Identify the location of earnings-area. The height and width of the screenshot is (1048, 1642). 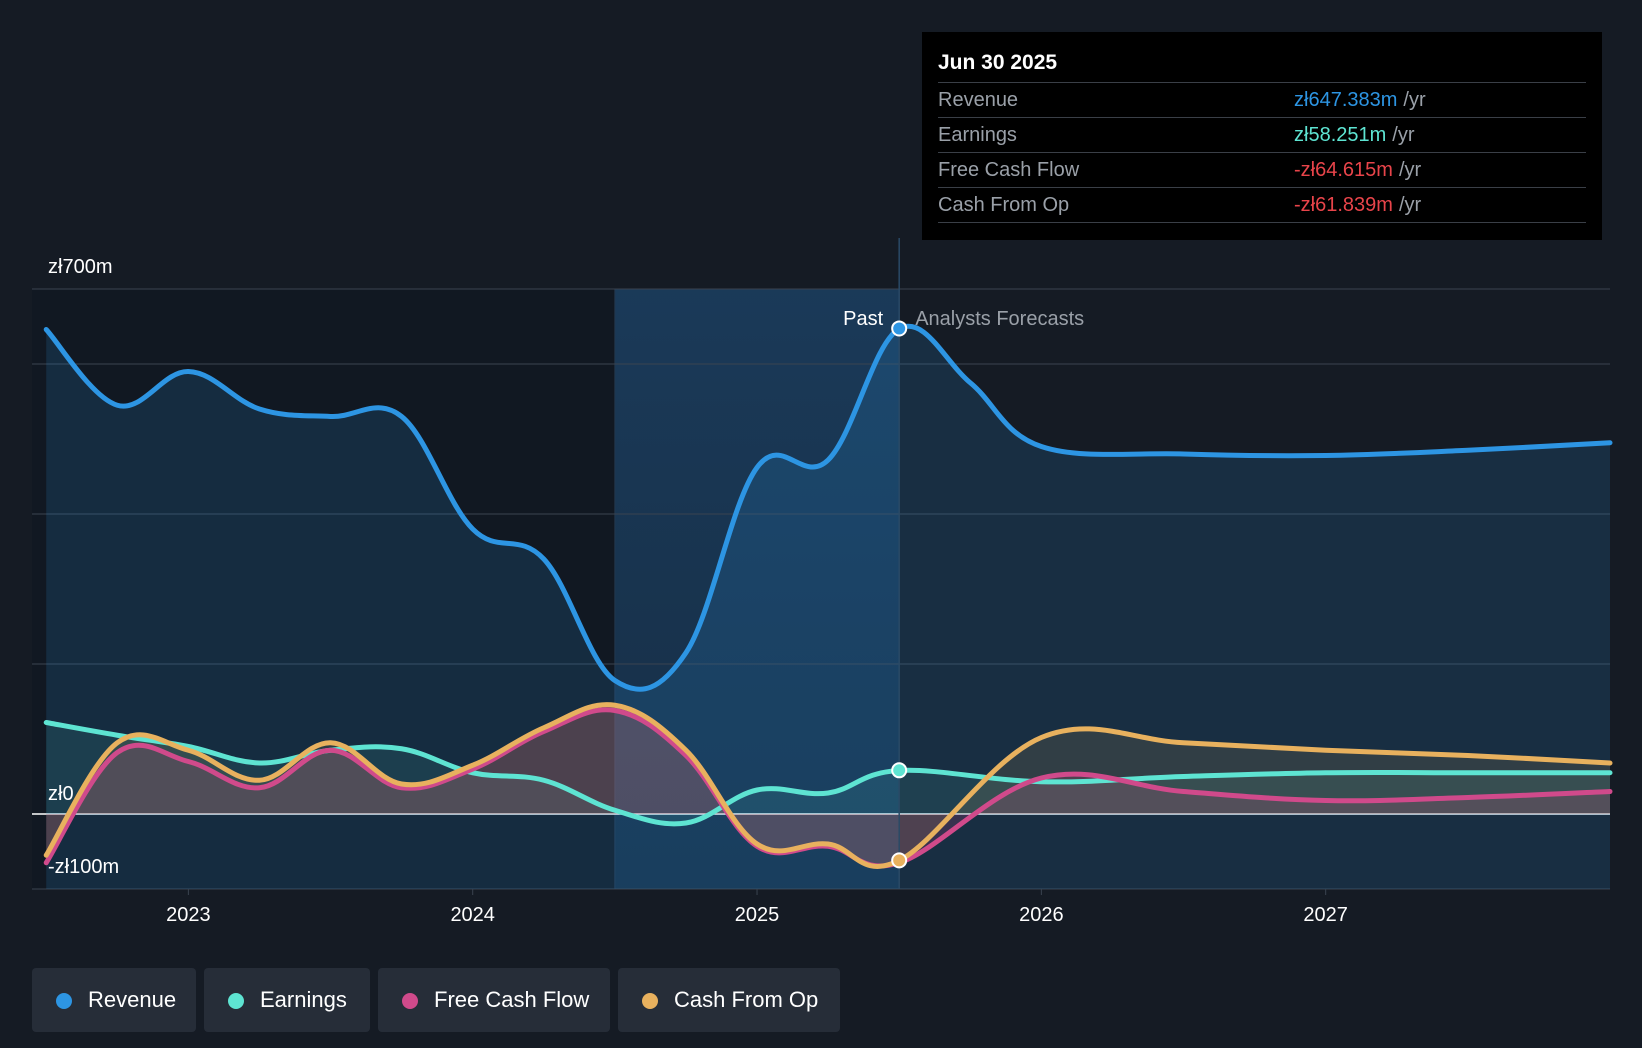
(828, 773).